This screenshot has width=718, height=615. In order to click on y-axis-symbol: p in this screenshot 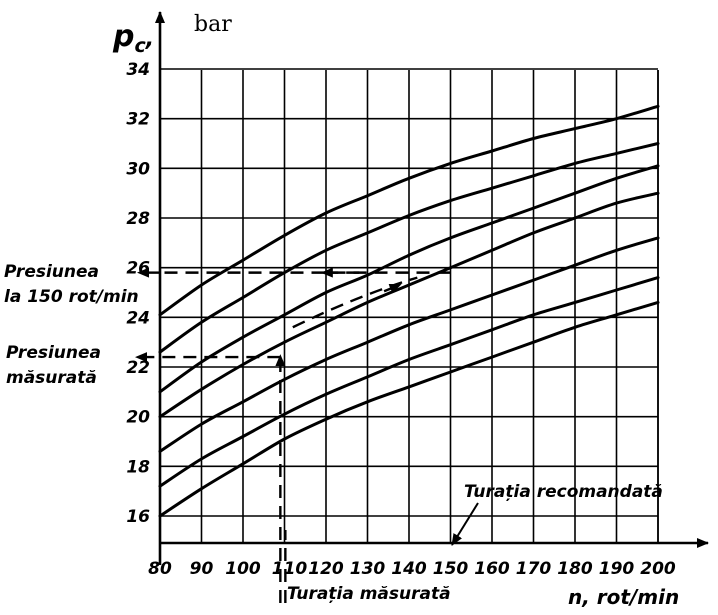, I will do `click(123, 36)`.